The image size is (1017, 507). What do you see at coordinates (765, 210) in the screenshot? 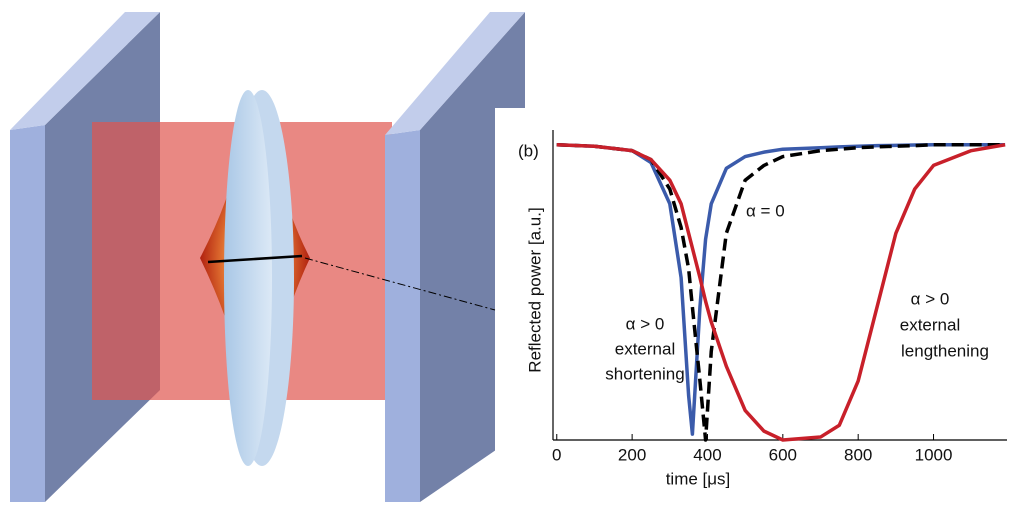
I see `annotation: α = 0` at bounding box center [765, 210].